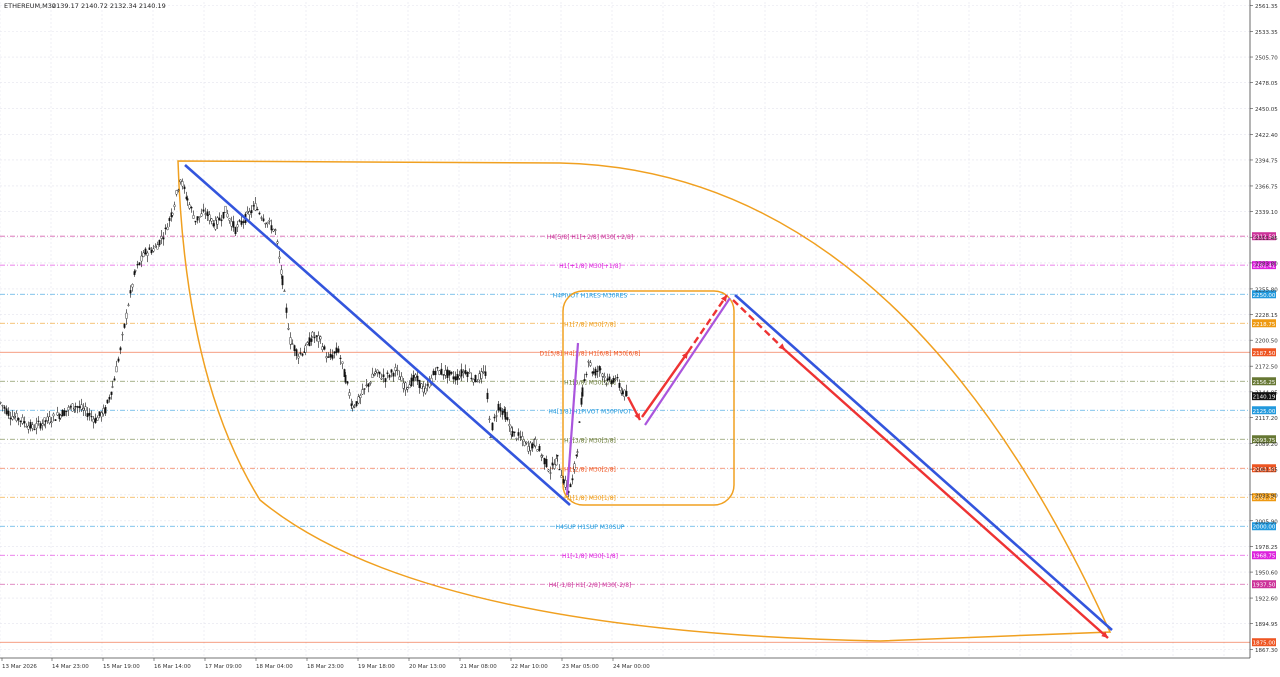 The height and width of the screenshot is (677, 1280). Describe the element at coordinates (1266, 136) in the screenshot. I see `price-tick-label: 2422.40` at that location.